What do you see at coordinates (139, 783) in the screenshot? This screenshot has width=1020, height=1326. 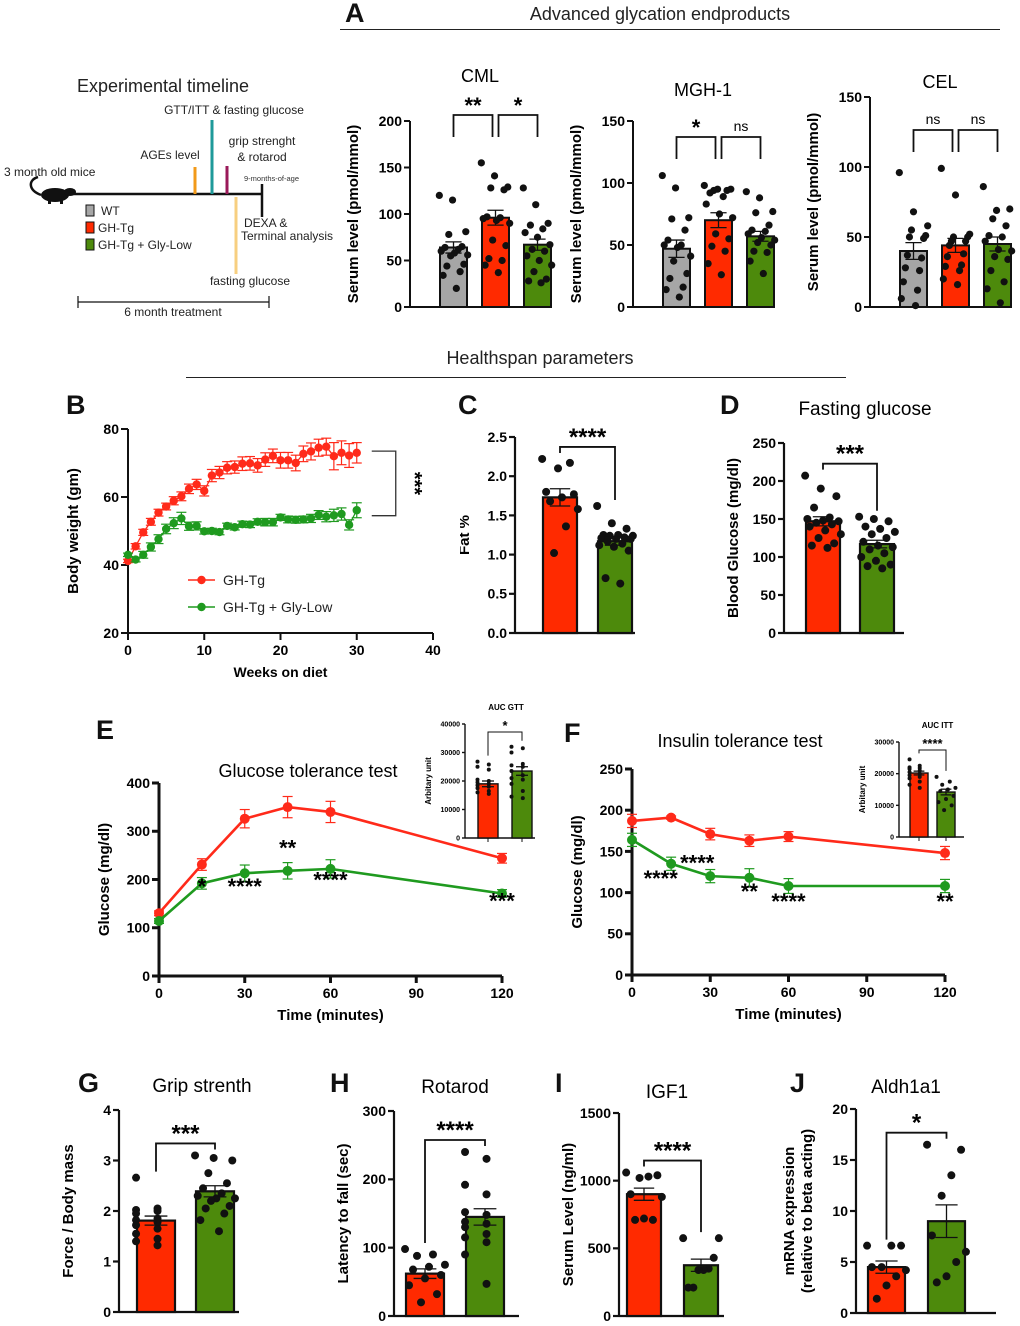 I see `y-tick-label: 400` at bounding box center [139, 783].